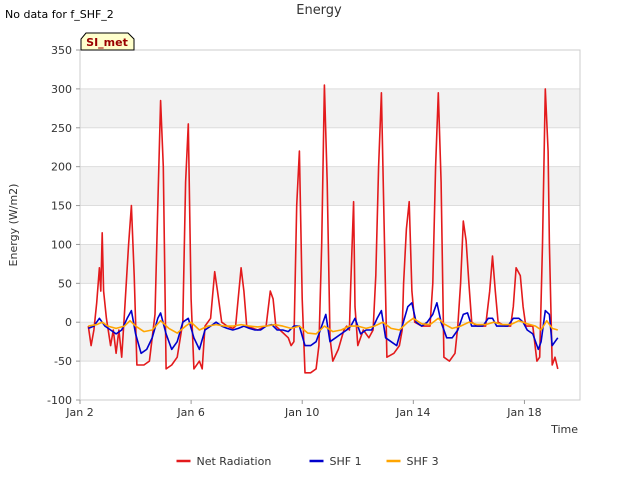  I want to click on y-tick-label: 200, so click(61, 167).